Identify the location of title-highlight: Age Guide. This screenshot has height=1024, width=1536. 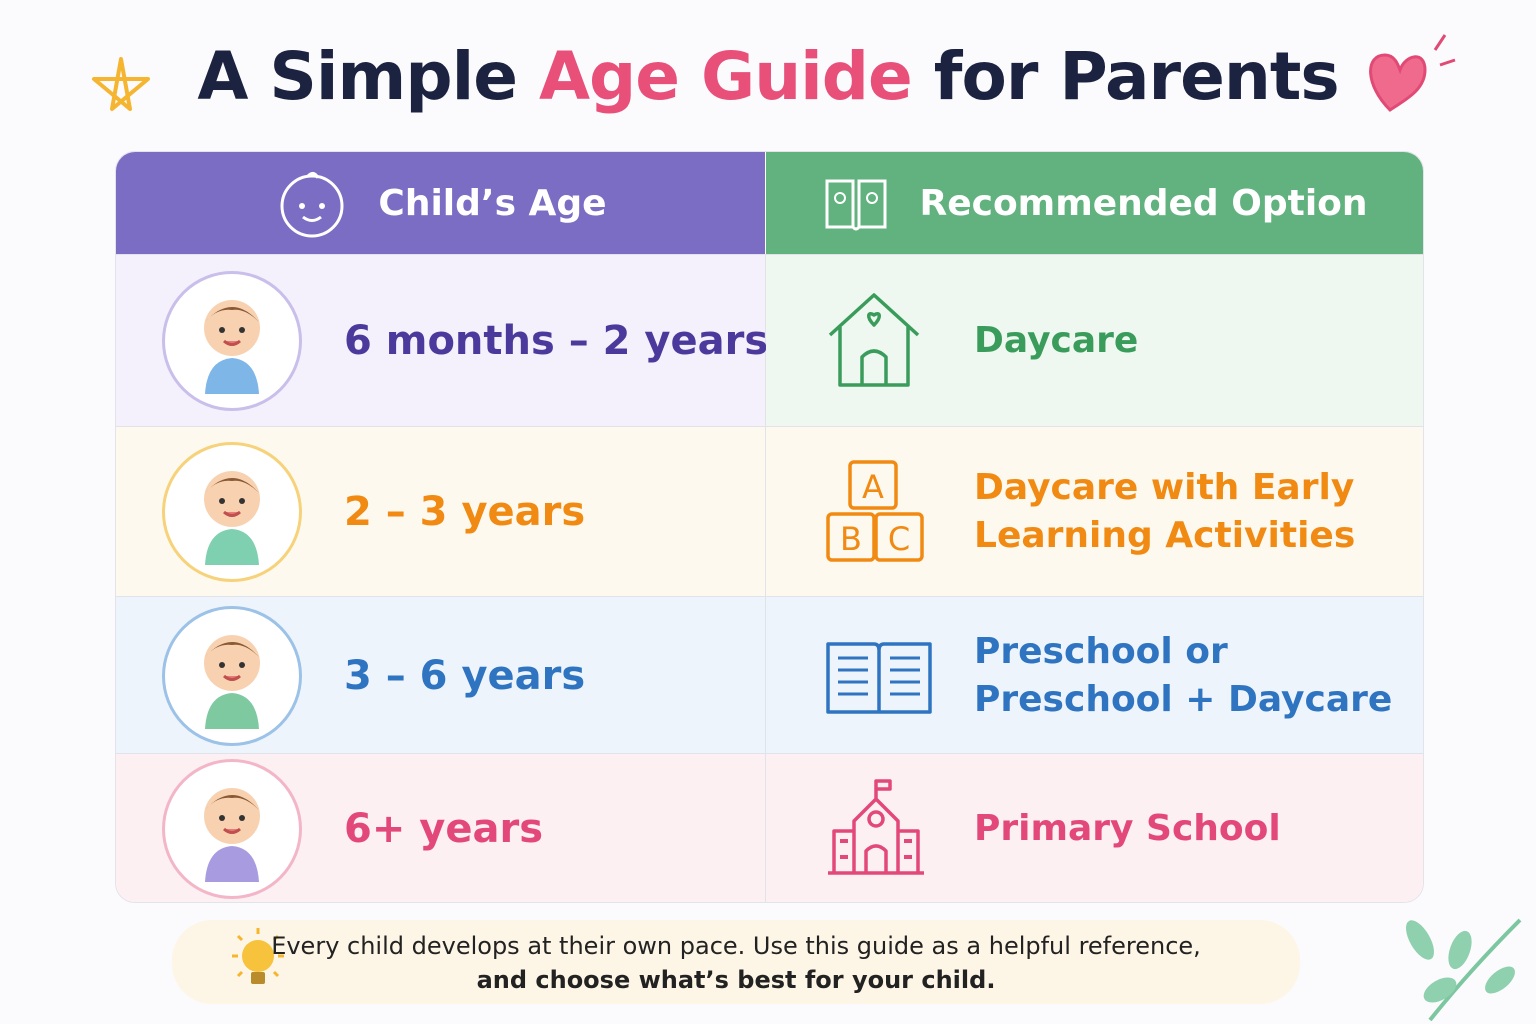
(725, 76).